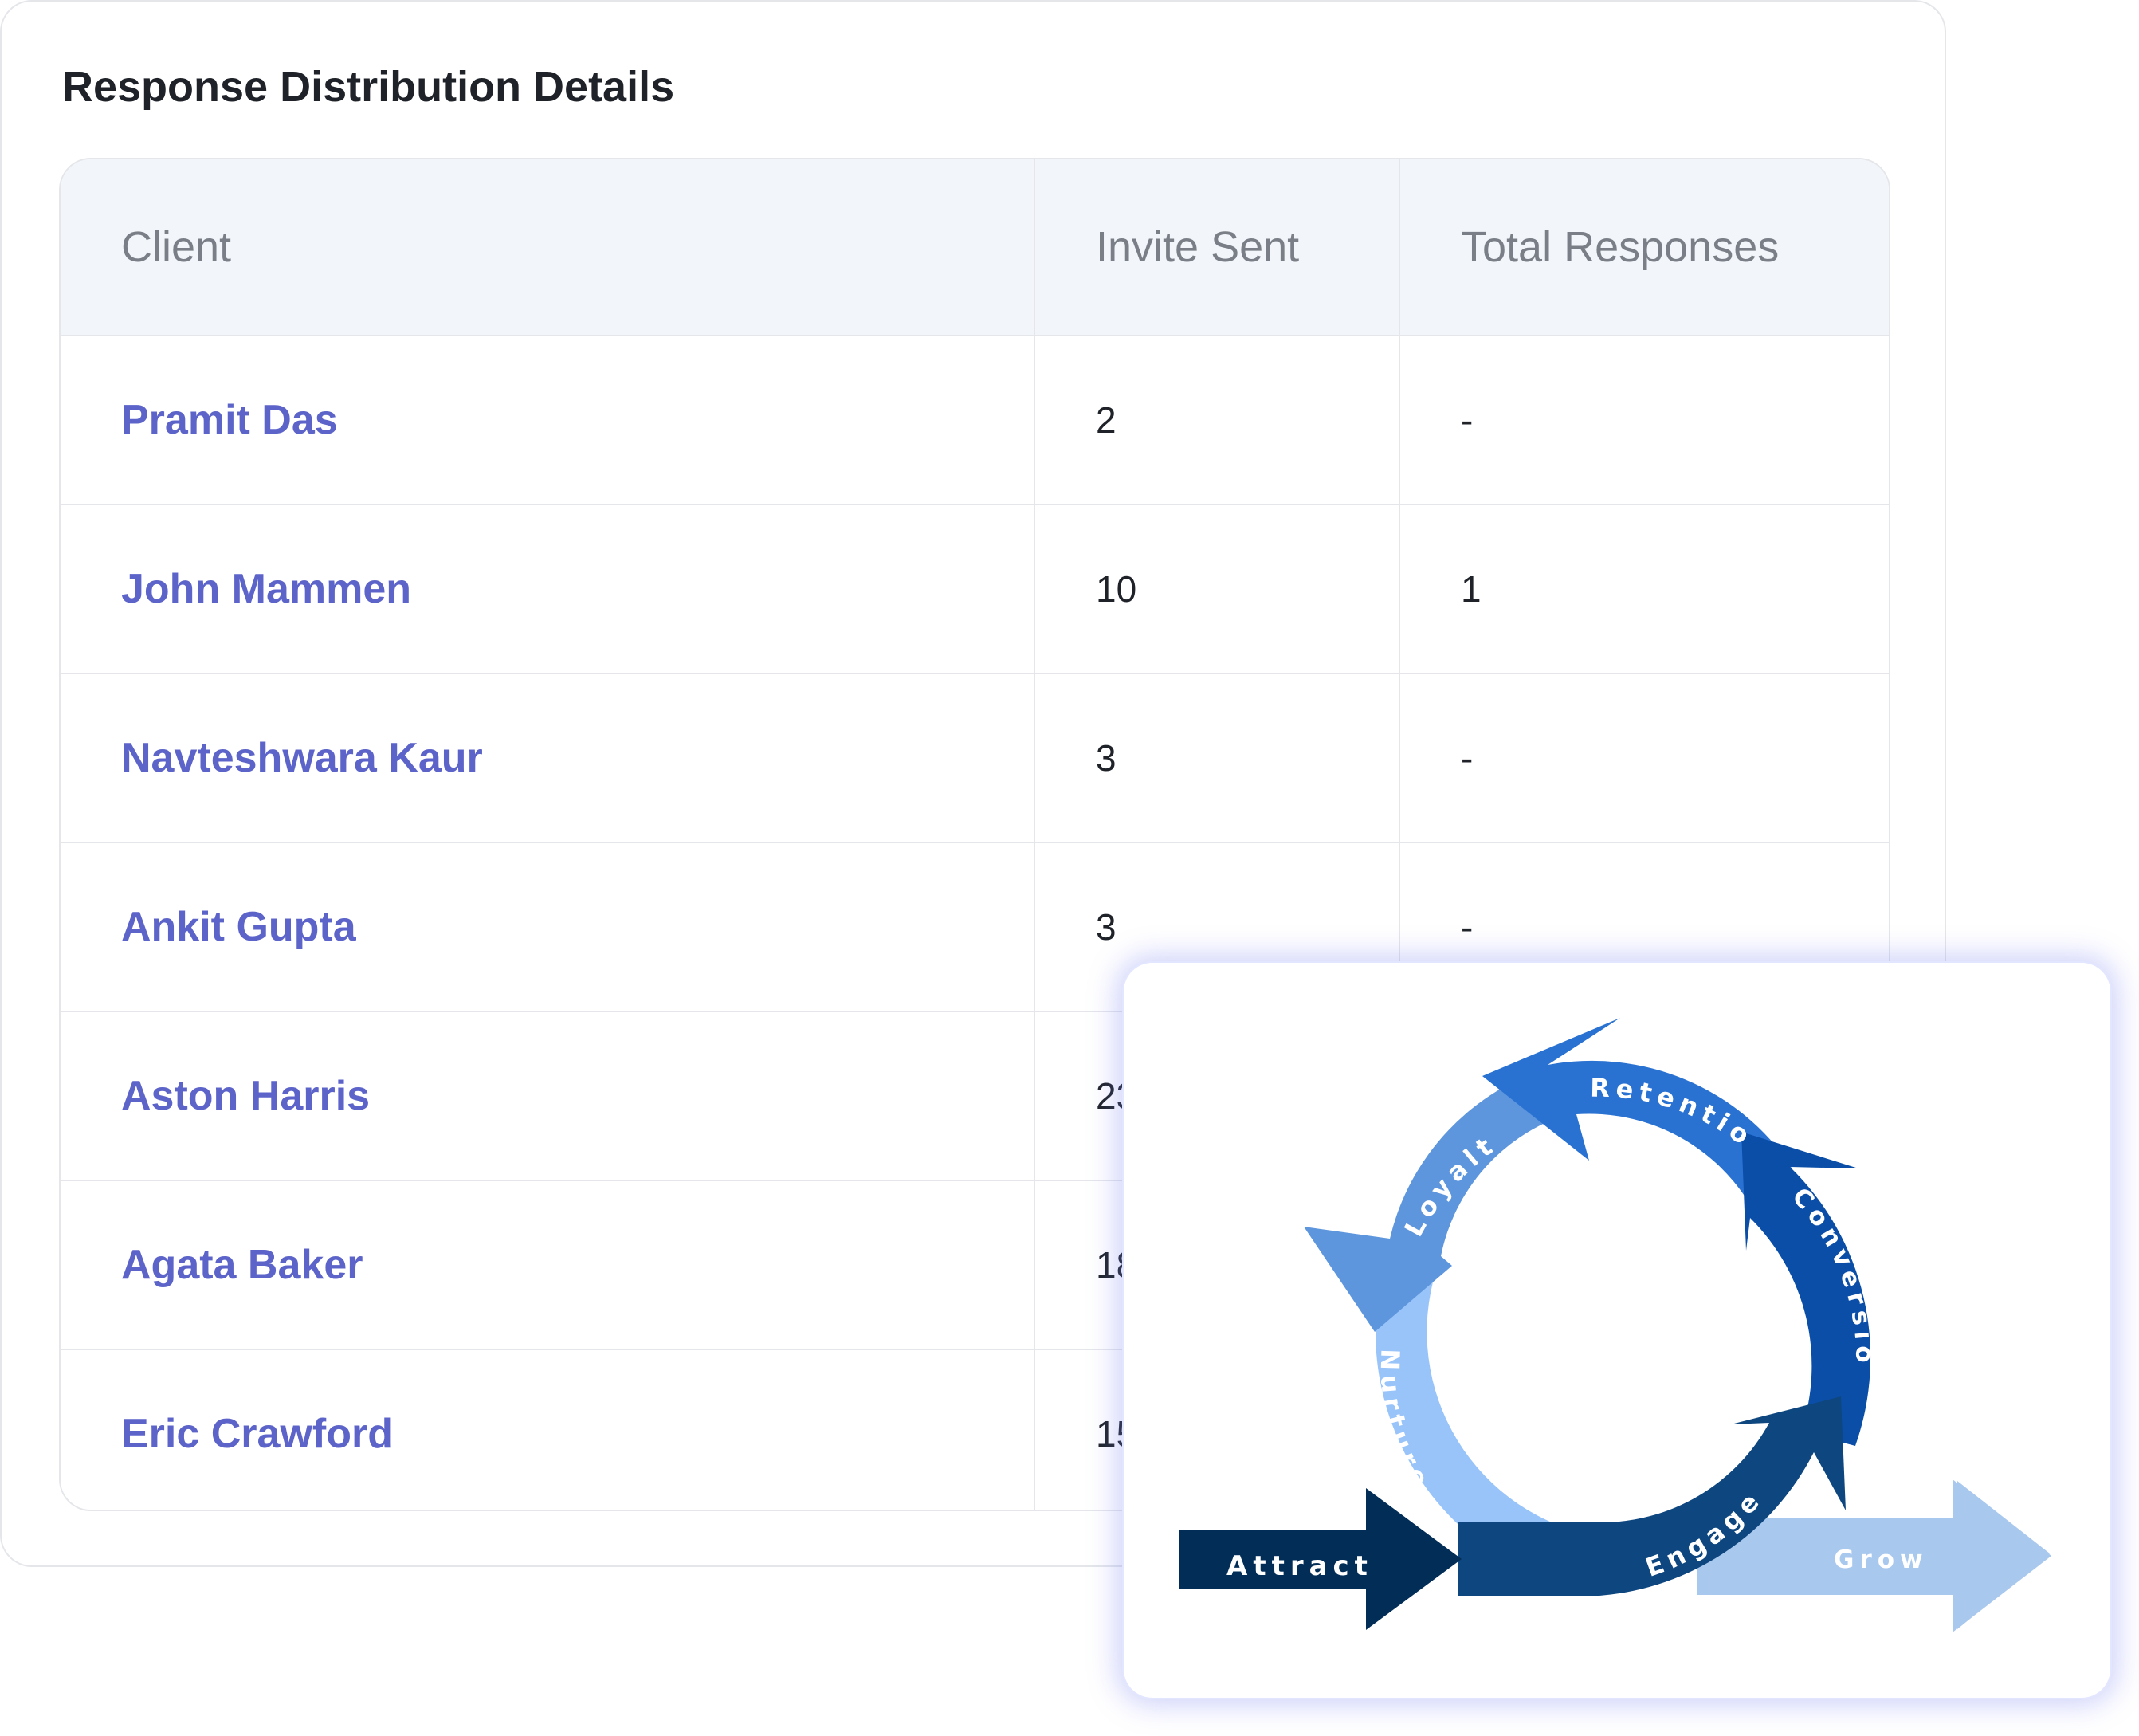  What do you see at coordinates (548, 927) in the screenshot?
I see `client-name-link: Ankit Gupta` at bounding box center [548, 927].